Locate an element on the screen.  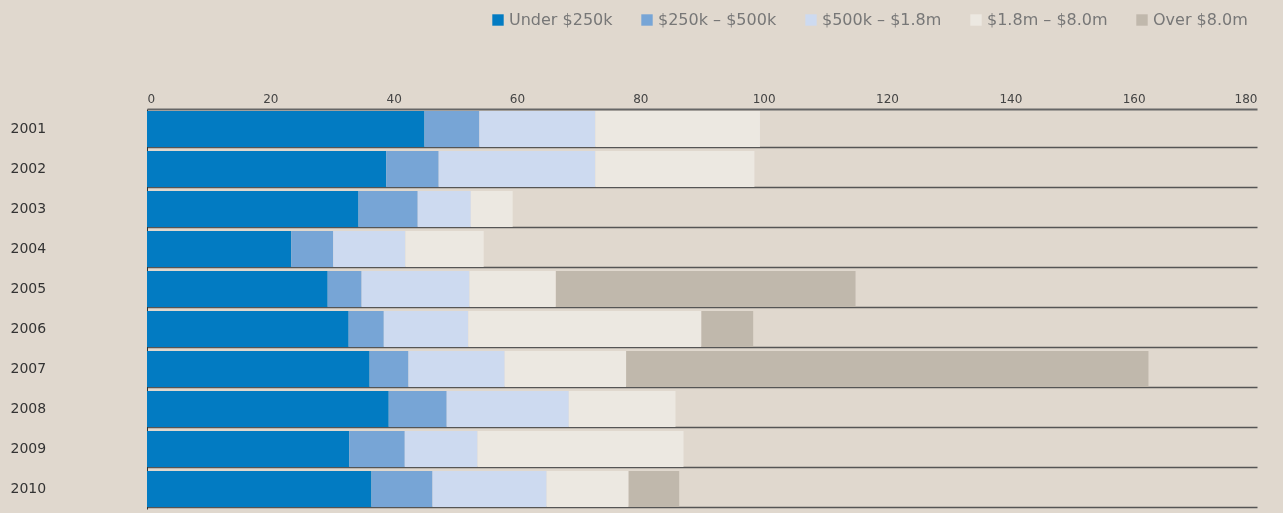
x-tick-label: 0 is located at coordinates (151, 98).